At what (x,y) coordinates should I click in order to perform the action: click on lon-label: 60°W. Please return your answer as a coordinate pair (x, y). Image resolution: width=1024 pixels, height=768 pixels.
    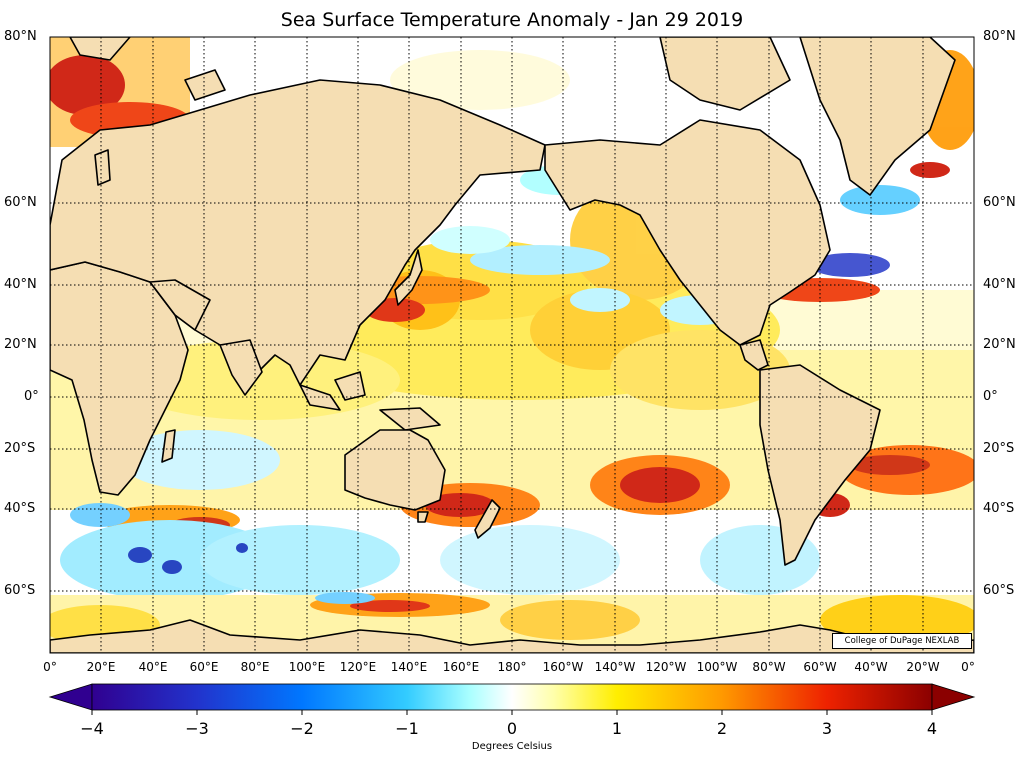
    Looking at the image, I should click on (820, 667).